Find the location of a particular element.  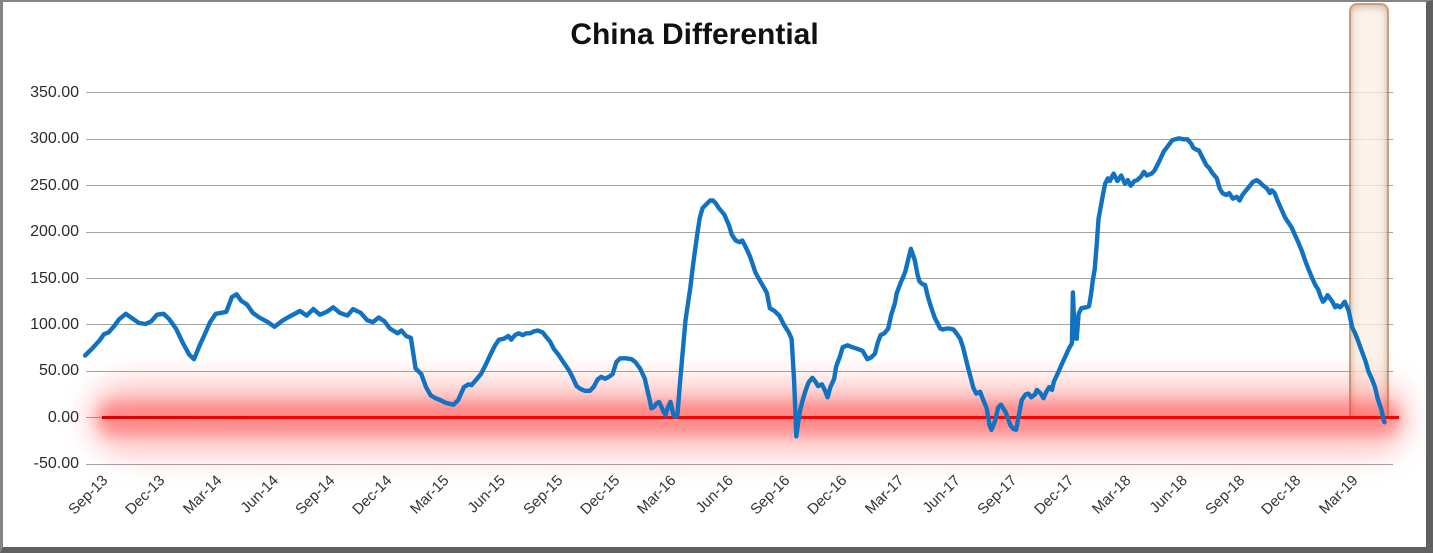

y-axis-tick-label: 200.00 is located at coordinates (54, 232).